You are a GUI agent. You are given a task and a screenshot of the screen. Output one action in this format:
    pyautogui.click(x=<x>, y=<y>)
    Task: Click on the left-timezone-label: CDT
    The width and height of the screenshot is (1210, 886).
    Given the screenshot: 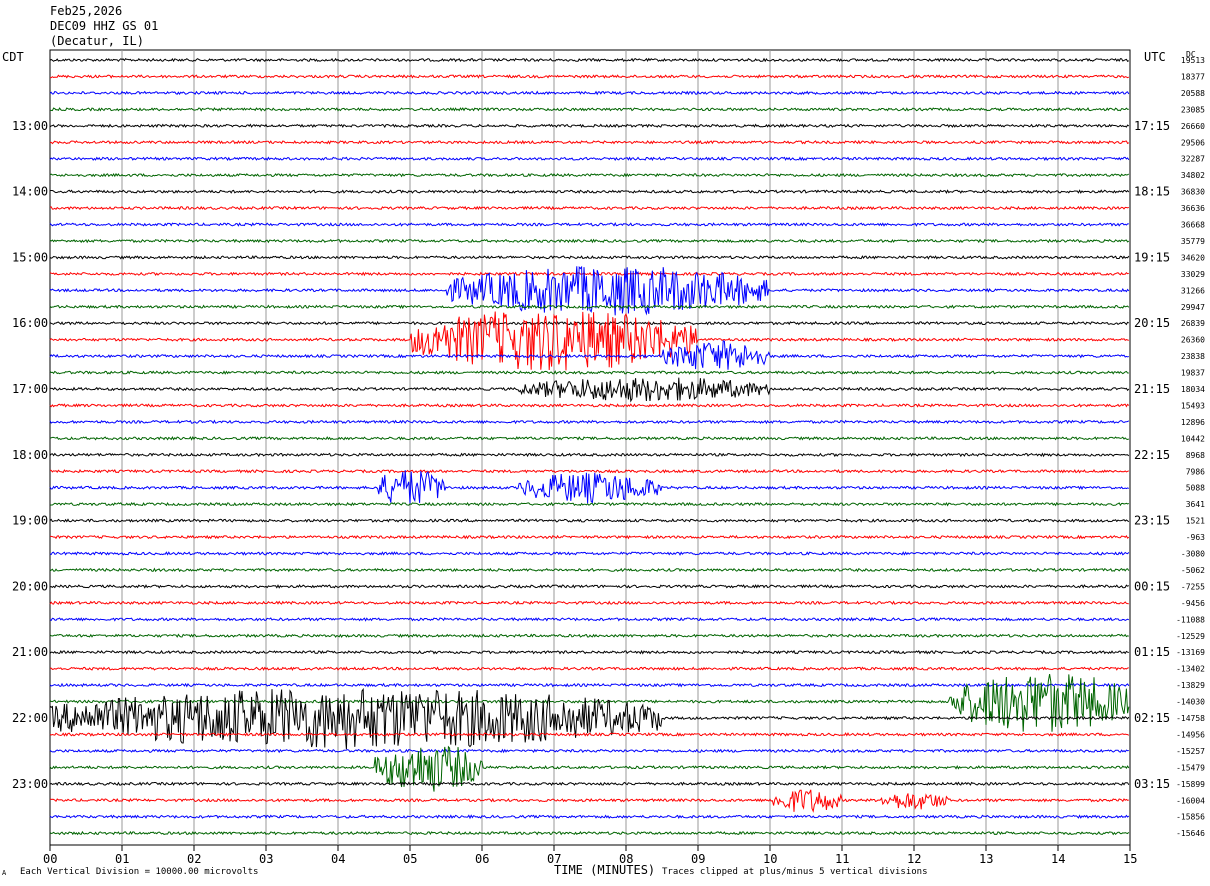 What is the action you would take?
    pyautogui.click(x=13, y=57)
    